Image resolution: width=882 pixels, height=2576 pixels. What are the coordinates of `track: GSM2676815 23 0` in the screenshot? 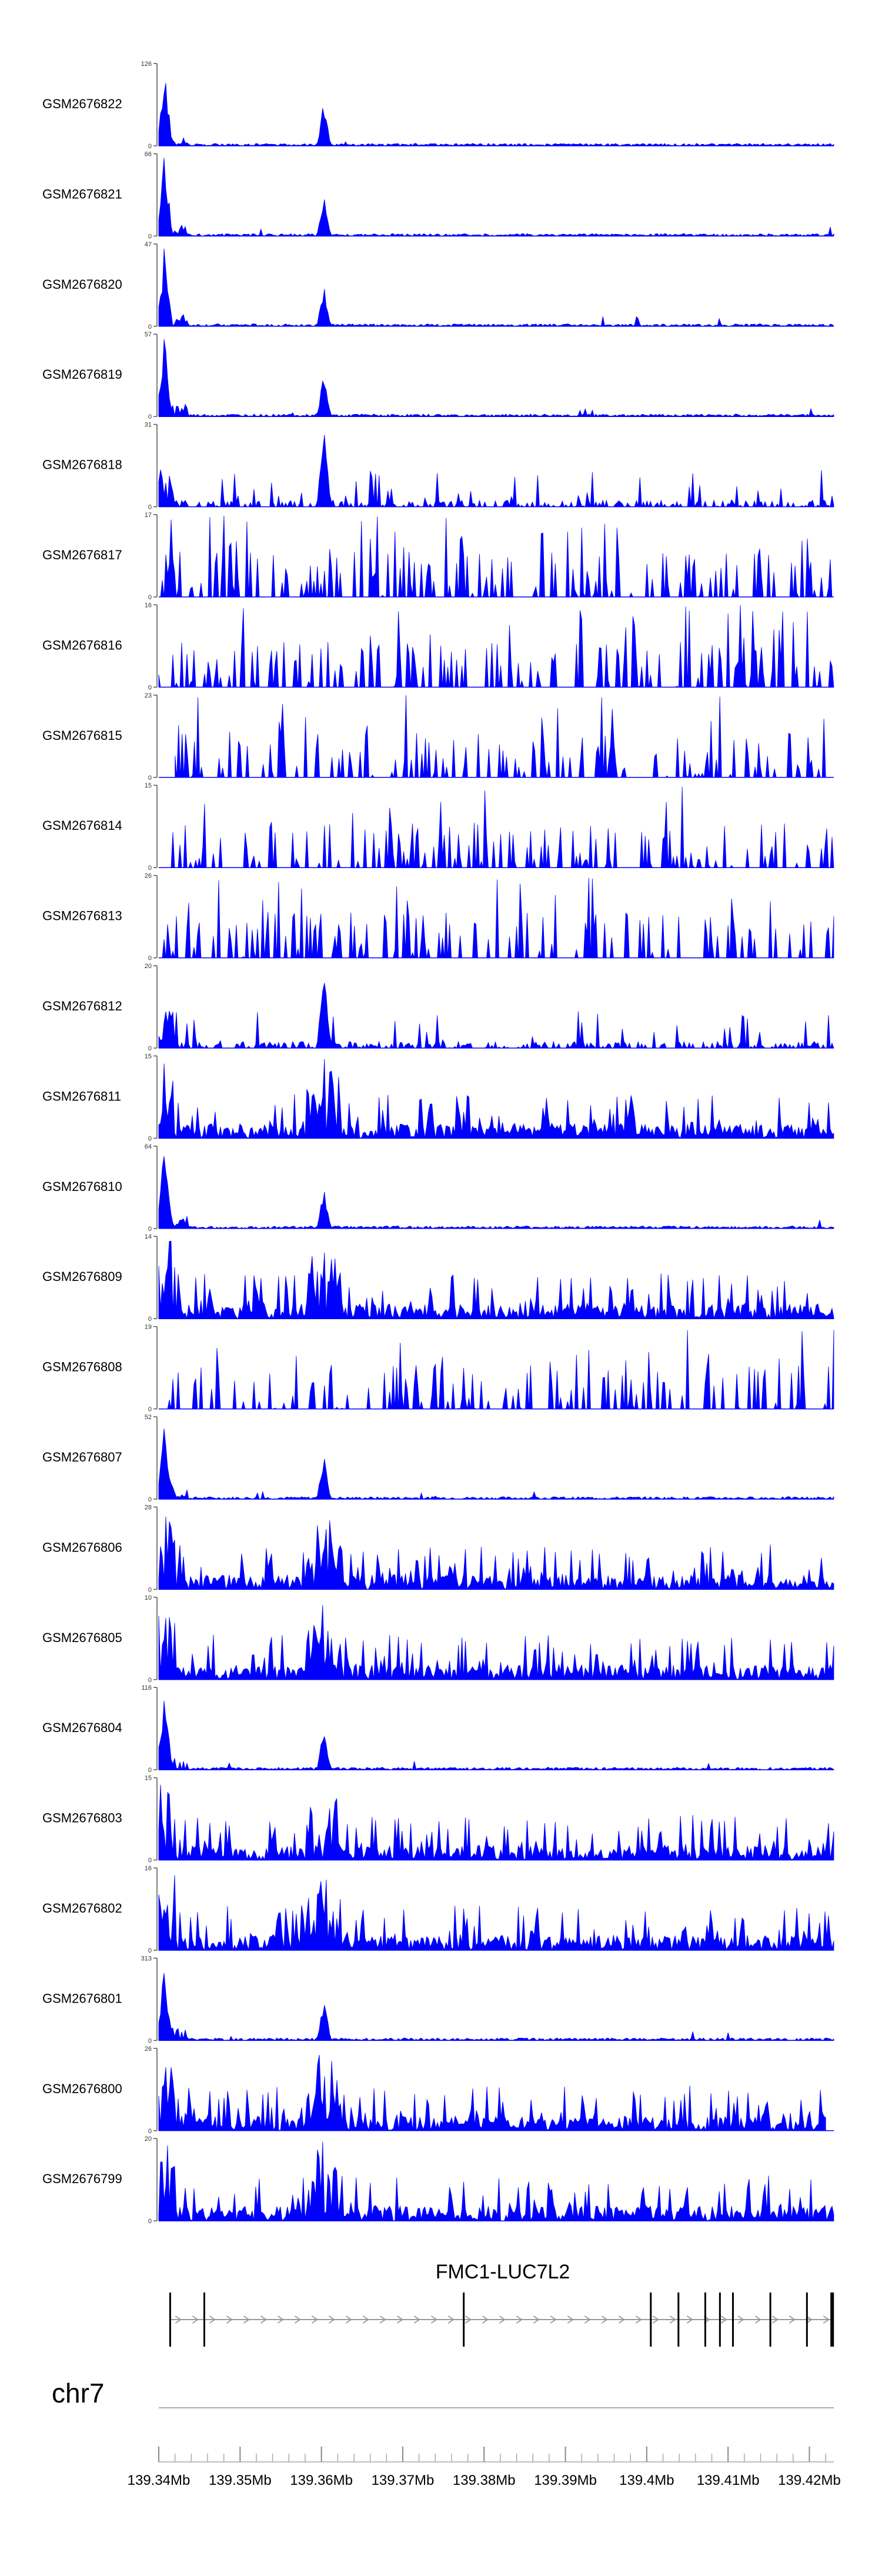 It's located at (438, 737).